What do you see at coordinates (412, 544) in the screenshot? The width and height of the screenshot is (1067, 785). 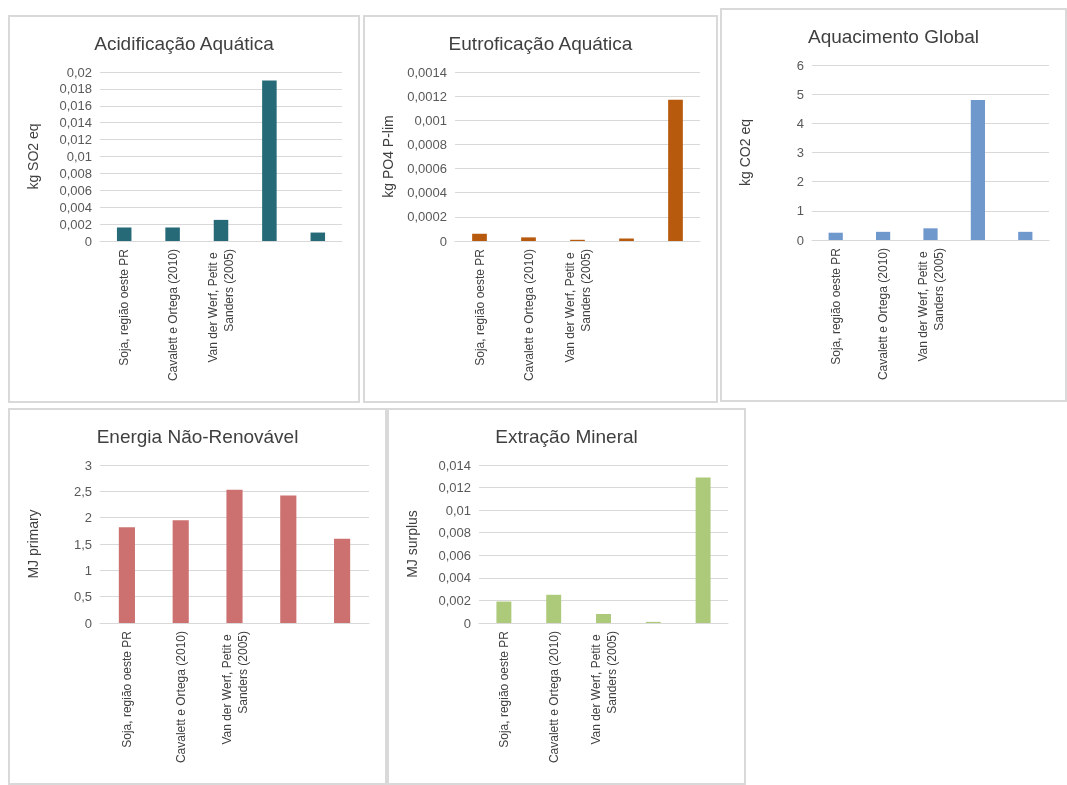 I see `y-axis-title: MJ surplus` at bounding box center [412, 544].